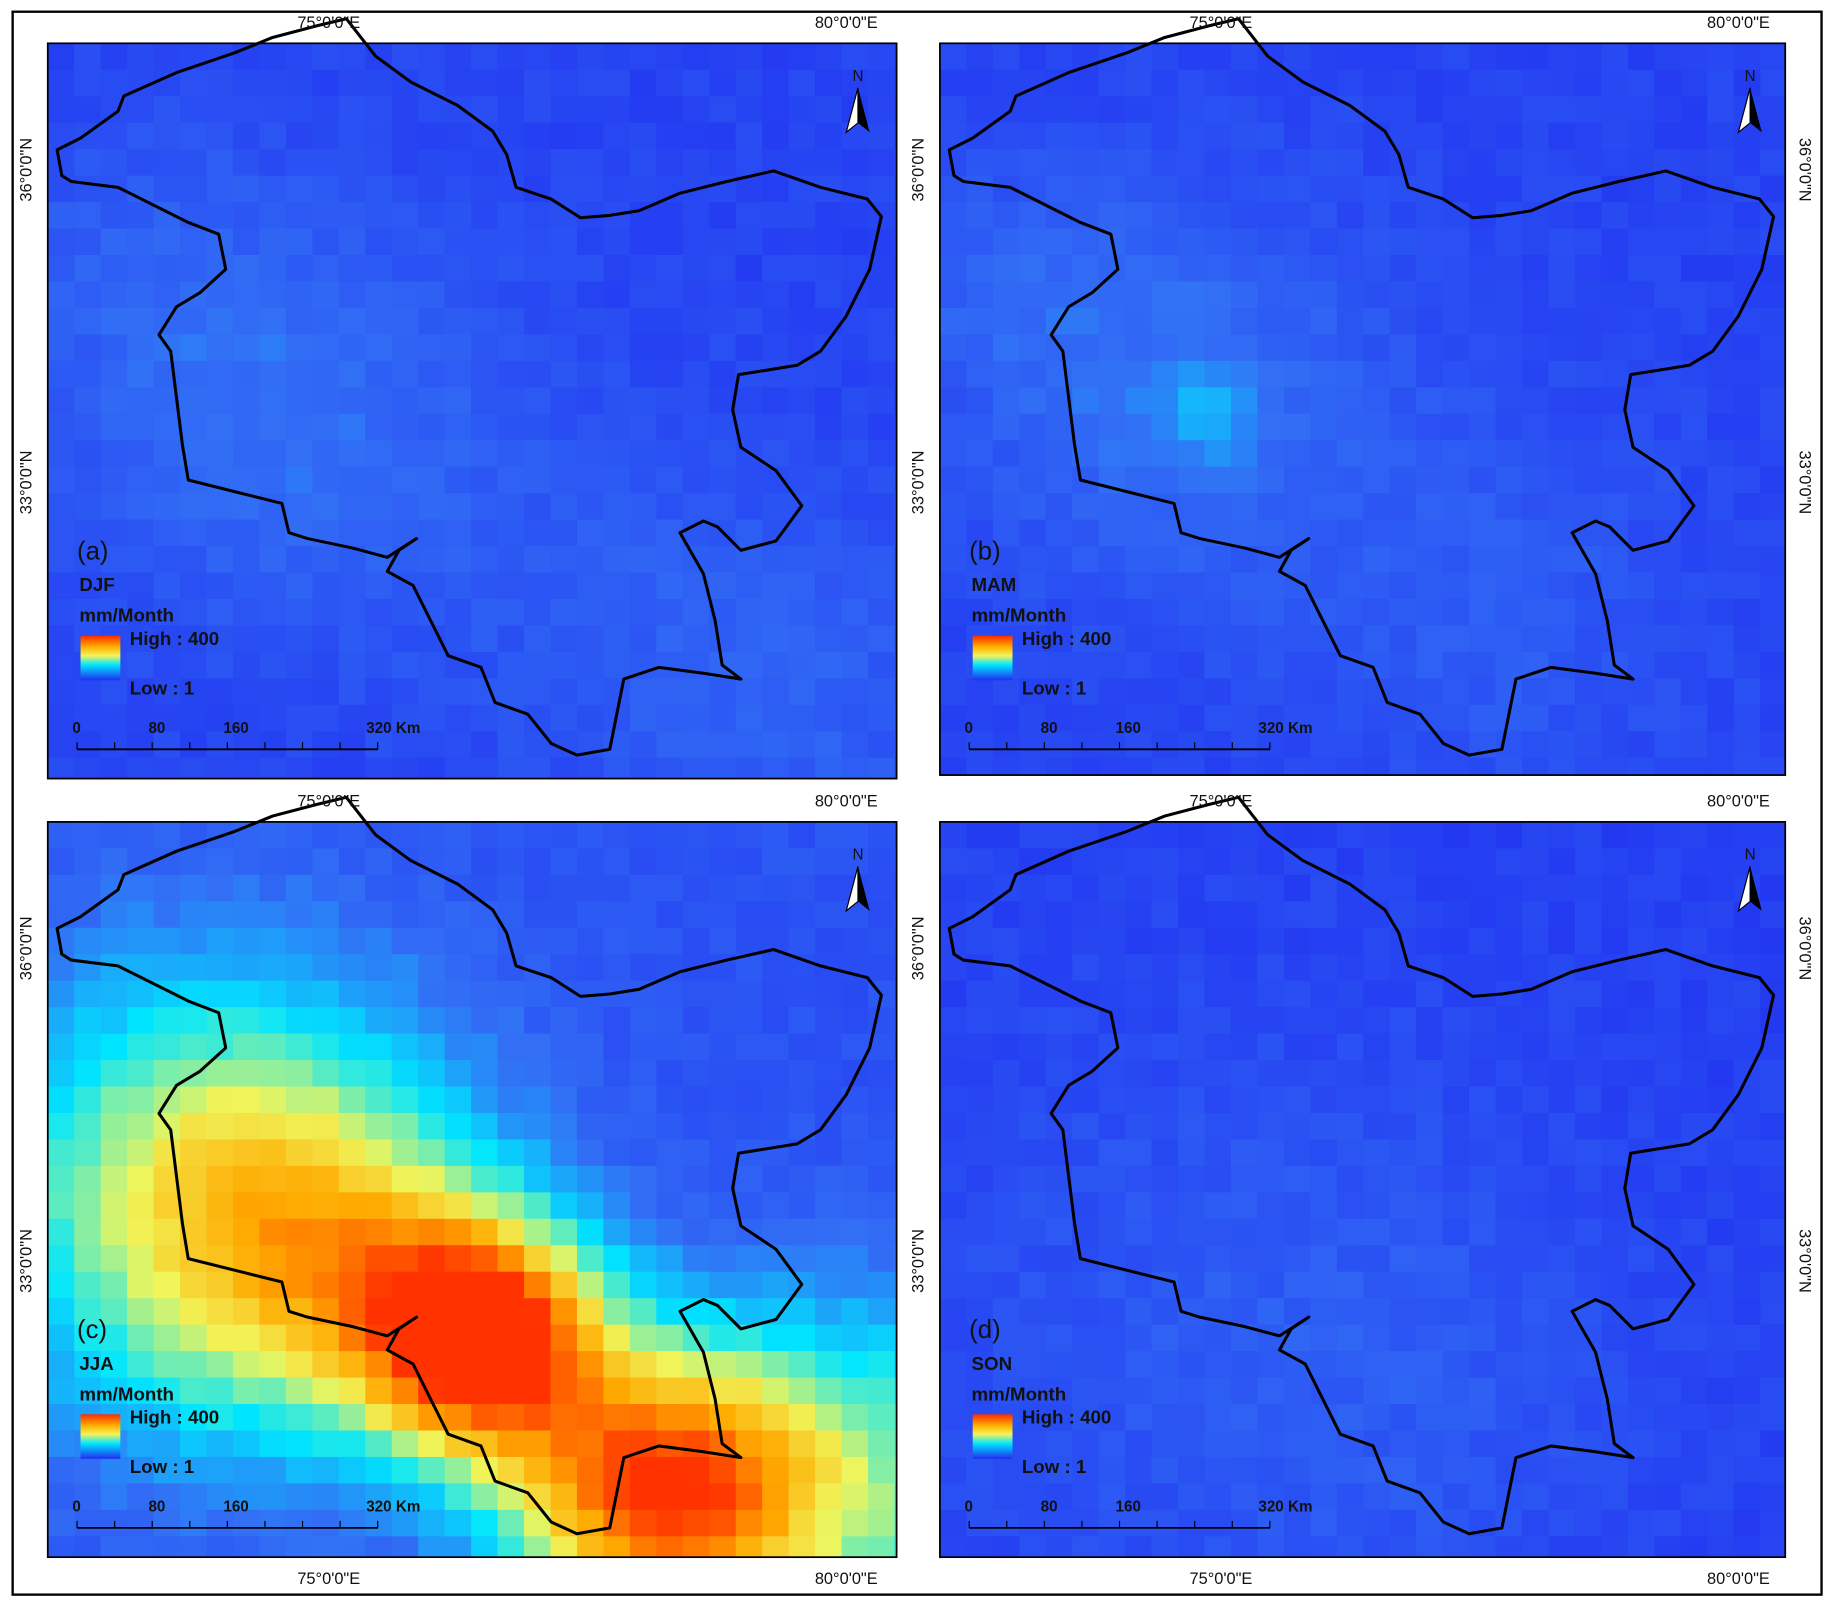 This screenshot has height=1609, width=1833. I want to click on legend-high: High : 400, so click(1066, 638).